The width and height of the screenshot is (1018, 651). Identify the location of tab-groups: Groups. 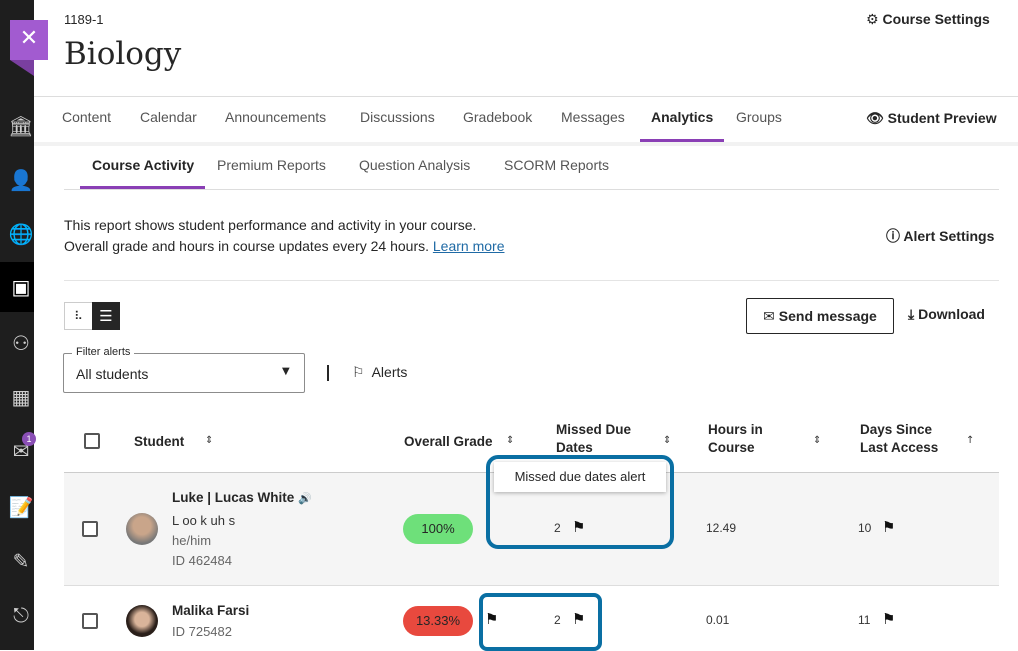
(759, 117).